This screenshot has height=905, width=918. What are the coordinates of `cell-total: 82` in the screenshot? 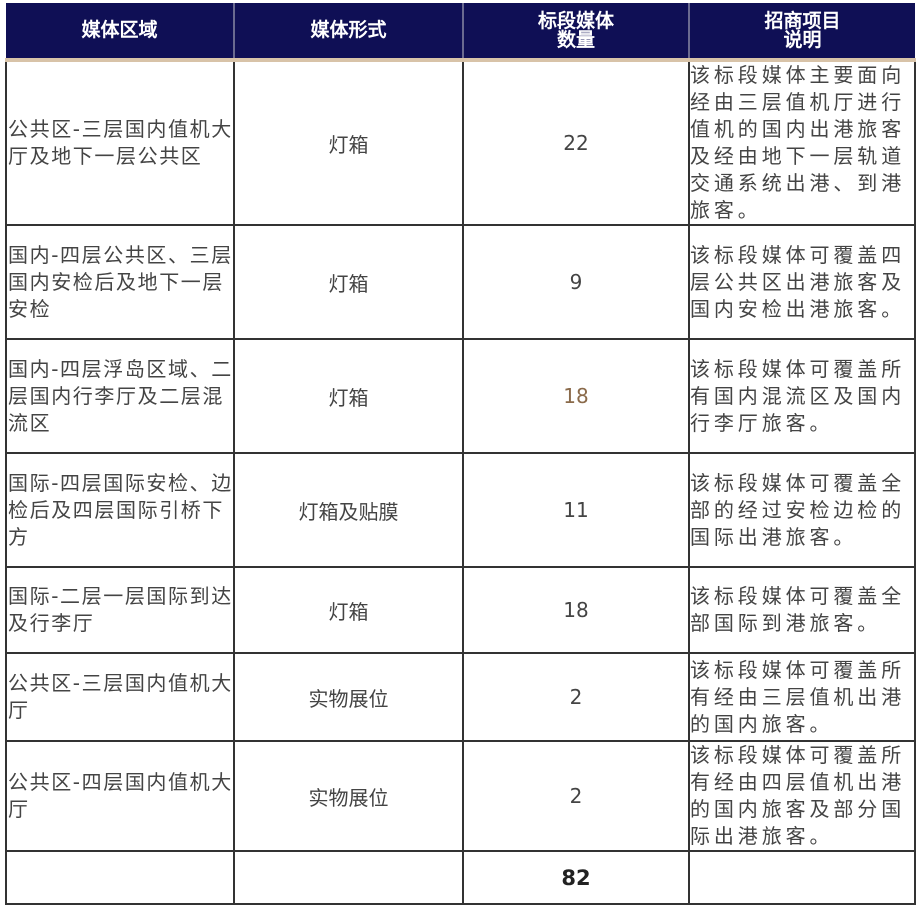 It's located at (576, 877).